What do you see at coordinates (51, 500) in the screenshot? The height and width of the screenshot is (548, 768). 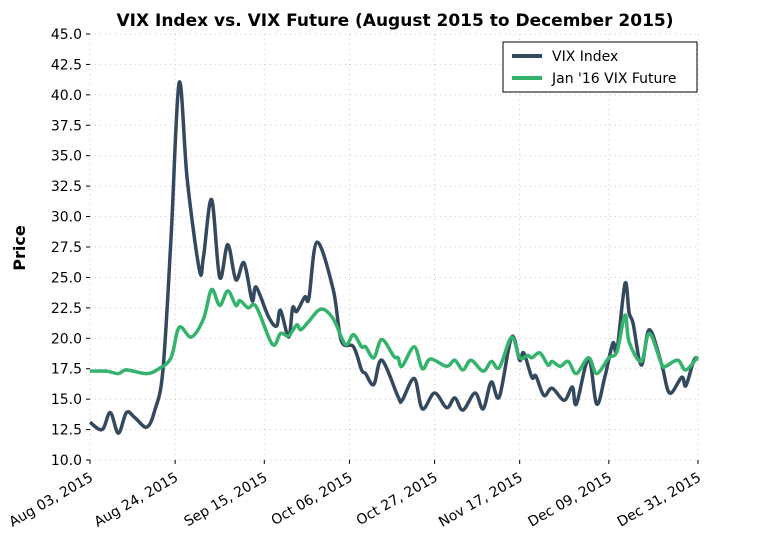 I see `x-tick-label: Aug 03, 2015` at bounding box center [51, 500].